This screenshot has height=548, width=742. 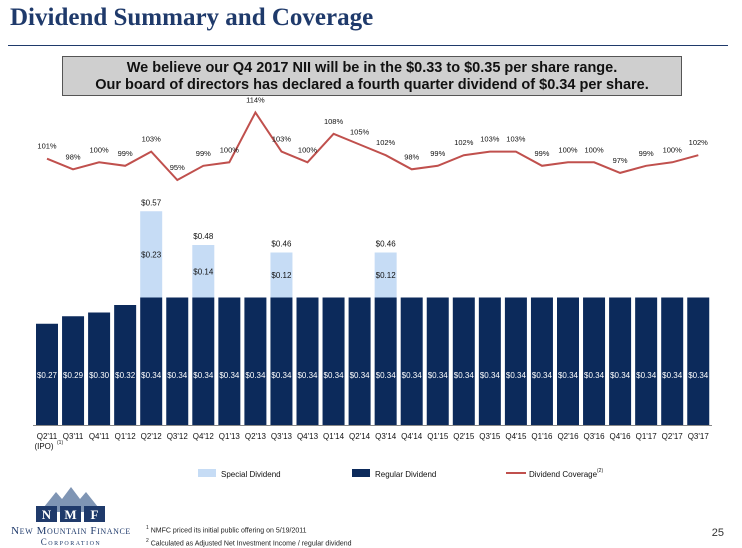 I want to click on x-tick-label: Q1'16, so click(x=542, y=436).